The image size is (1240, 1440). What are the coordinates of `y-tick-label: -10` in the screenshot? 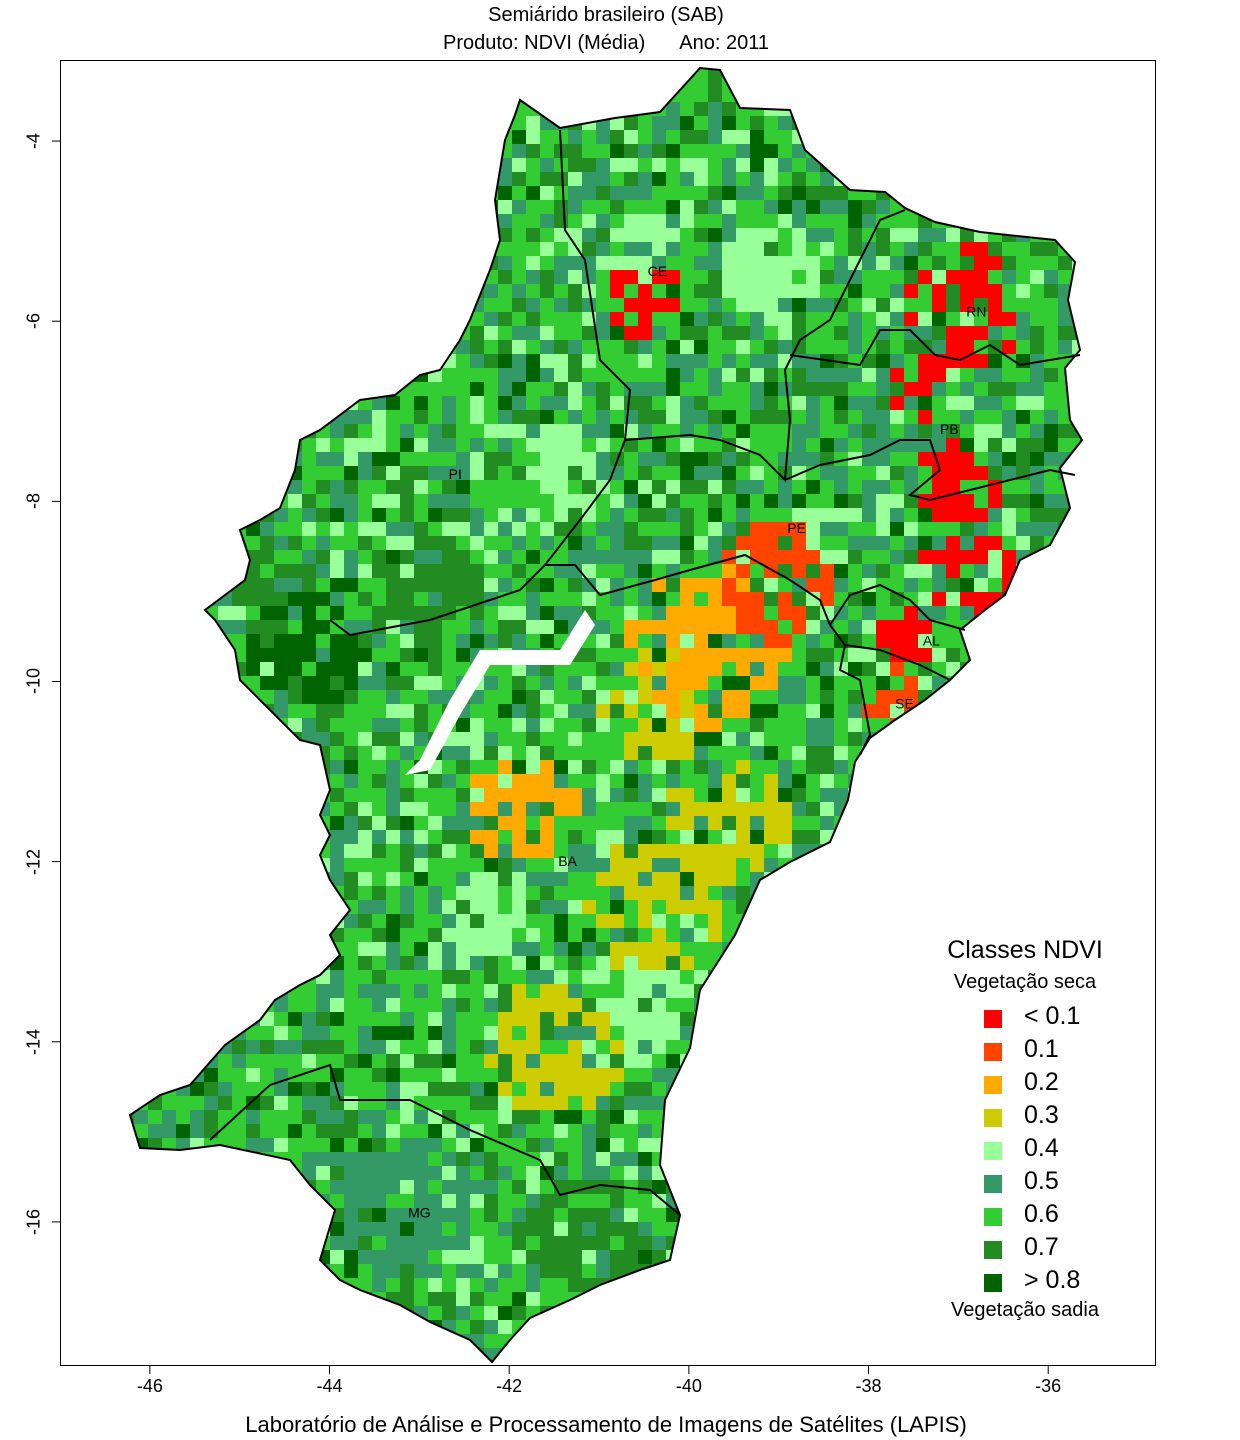 It's located at (33, 681).